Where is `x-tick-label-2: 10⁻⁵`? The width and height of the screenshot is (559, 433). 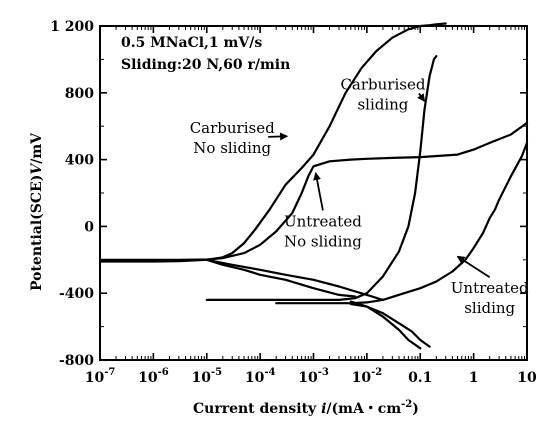 x-tick-label-2: 10⁻⁵ is located at coordinates (206, 376).